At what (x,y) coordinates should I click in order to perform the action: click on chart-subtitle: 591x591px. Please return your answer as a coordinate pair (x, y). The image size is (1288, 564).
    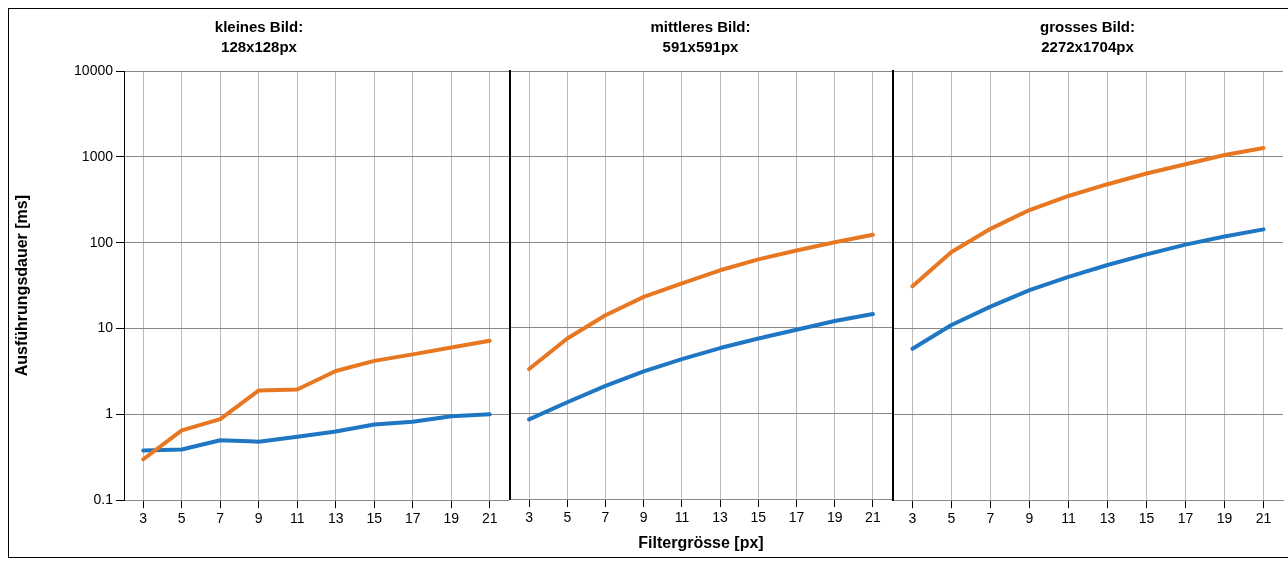
    Looking at the image, I should click on (701, 47).